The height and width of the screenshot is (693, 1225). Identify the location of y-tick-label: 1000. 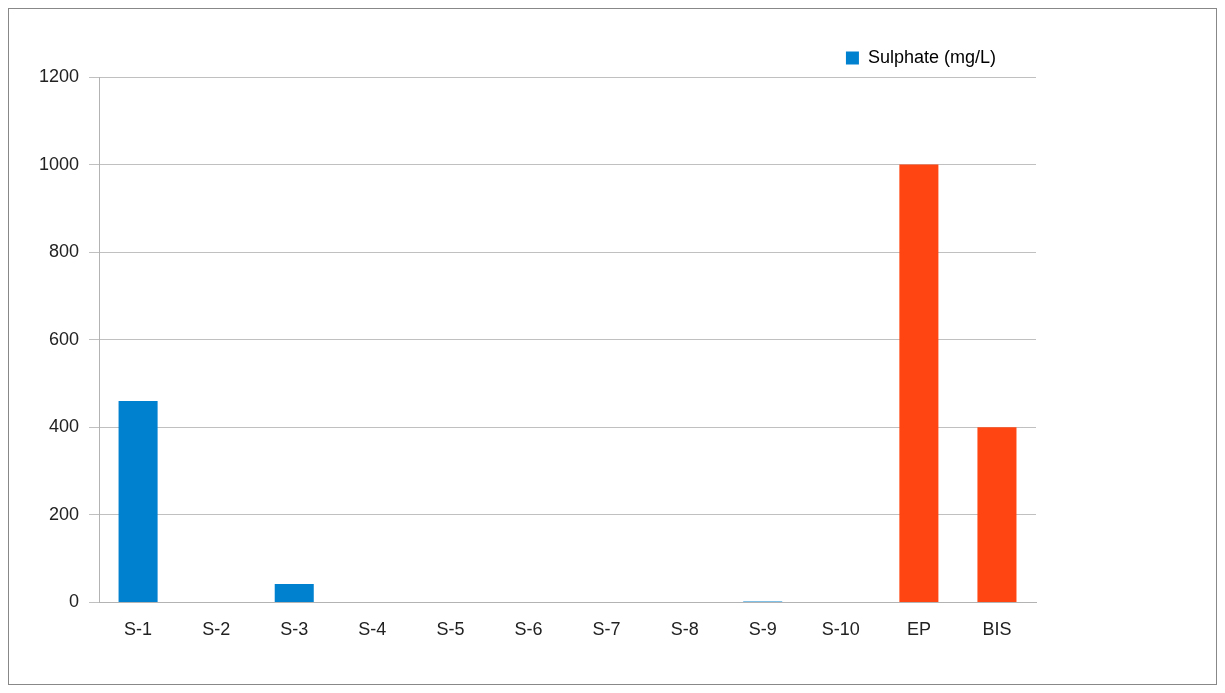
(59, 163).